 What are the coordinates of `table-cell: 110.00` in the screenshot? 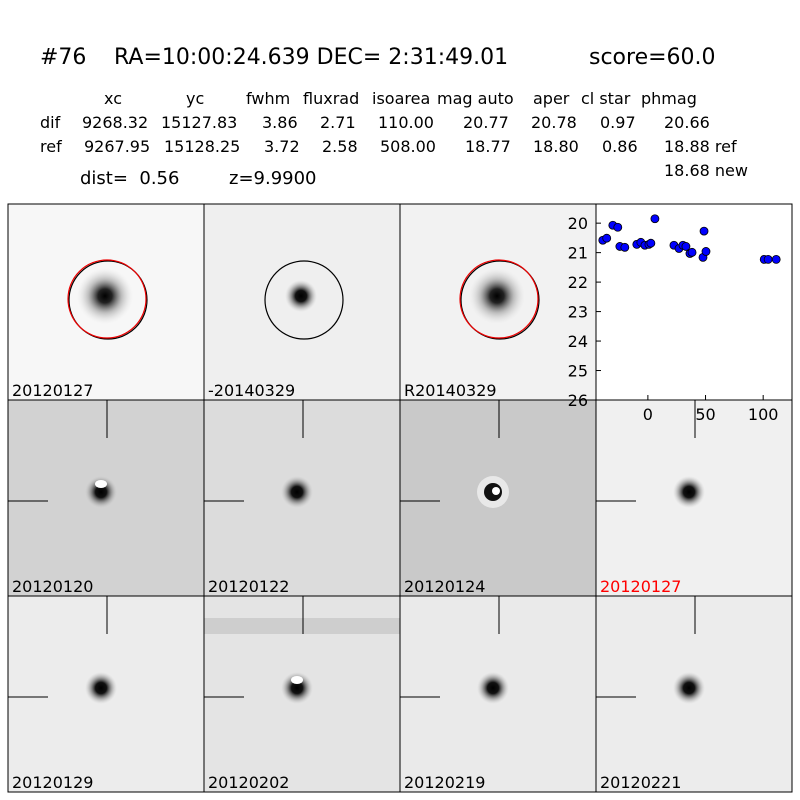 It's located at (406, 122).